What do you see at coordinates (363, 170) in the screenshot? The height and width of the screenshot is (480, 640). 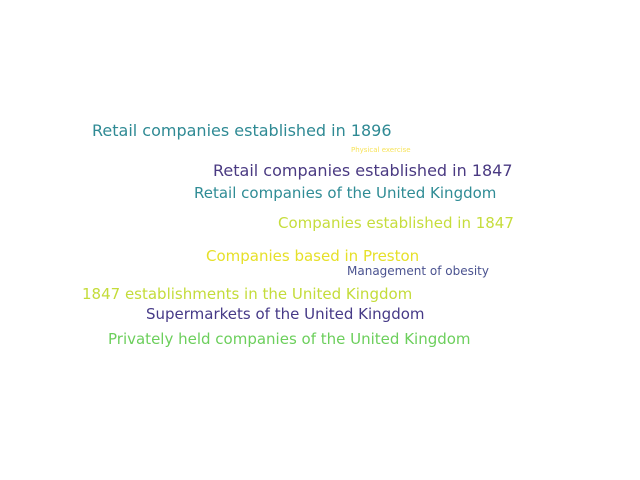 I see `word-retail-1847: Retail companies established in 1847` at bounding box center [363, 170].